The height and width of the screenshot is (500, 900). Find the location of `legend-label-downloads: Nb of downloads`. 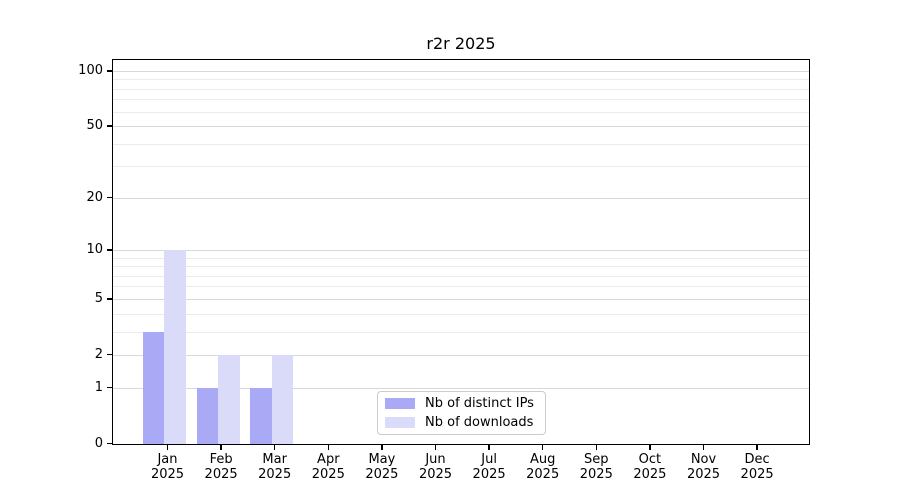

legend-label-downloads: Nb of downloads is located at coordinates (479, 422).